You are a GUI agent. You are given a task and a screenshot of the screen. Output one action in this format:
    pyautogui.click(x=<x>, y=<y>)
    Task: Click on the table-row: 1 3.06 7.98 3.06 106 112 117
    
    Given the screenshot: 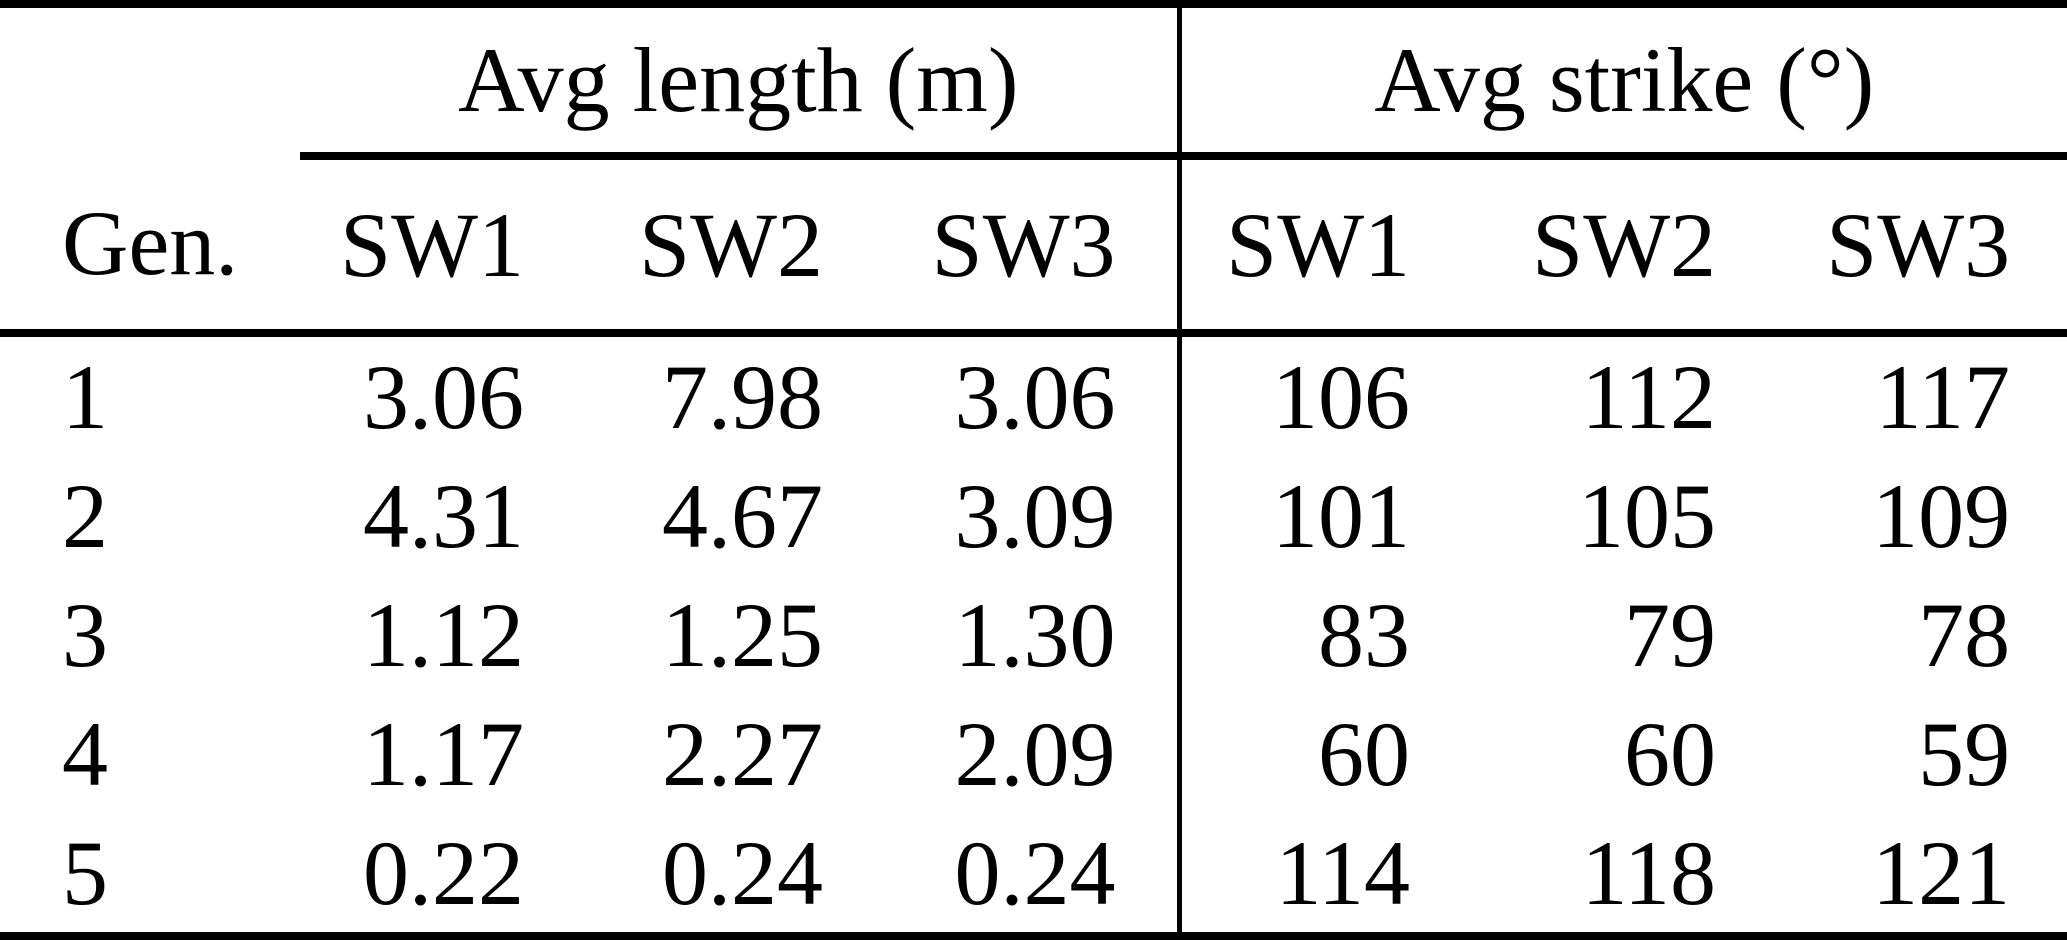 What is the action you would take?
    pyautogui.click(x=1033, y=394)
    